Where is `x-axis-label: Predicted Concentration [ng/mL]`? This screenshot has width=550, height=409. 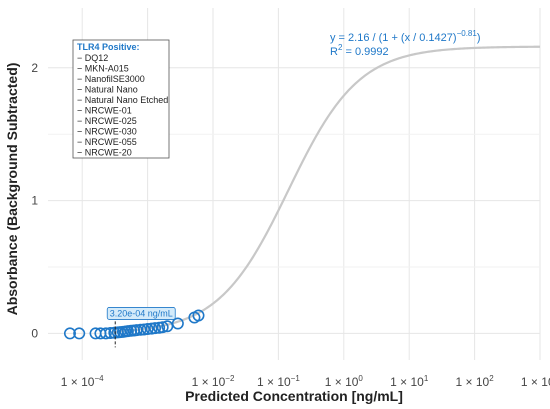 x-axis-label: Predicted Concentration [ng/mL] is located at coordinates (294, 396).